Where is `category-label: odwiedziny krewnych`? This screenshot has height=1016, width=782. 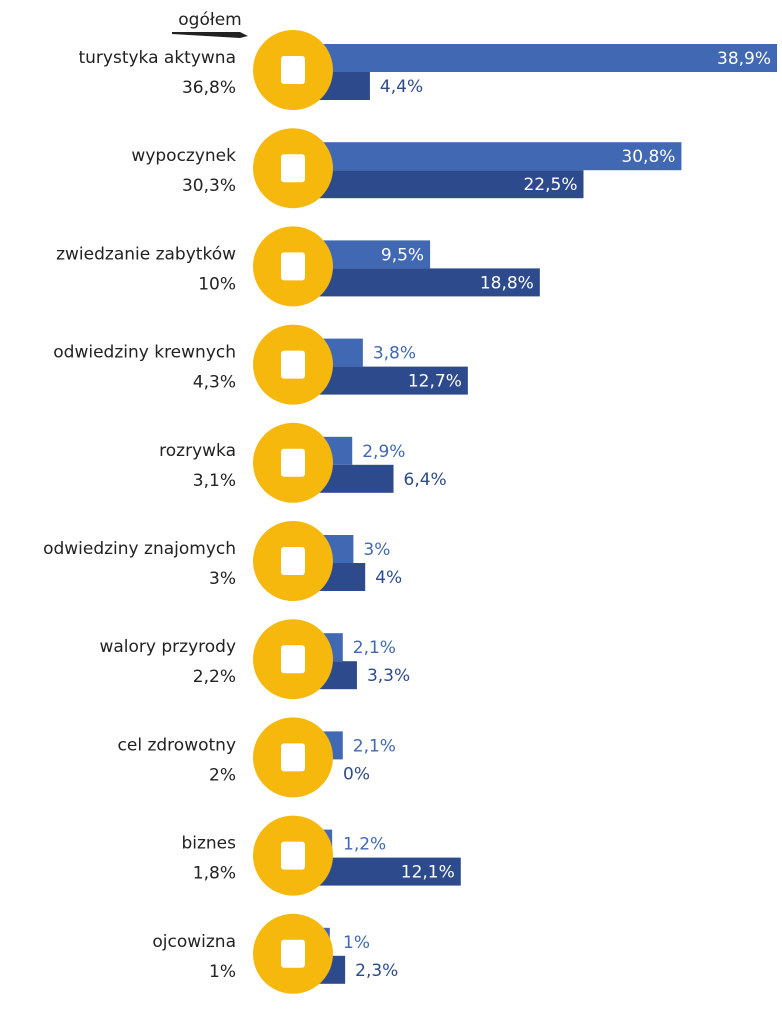 category-label: odwiedziny krewnych is located at coordinates (144, 353).